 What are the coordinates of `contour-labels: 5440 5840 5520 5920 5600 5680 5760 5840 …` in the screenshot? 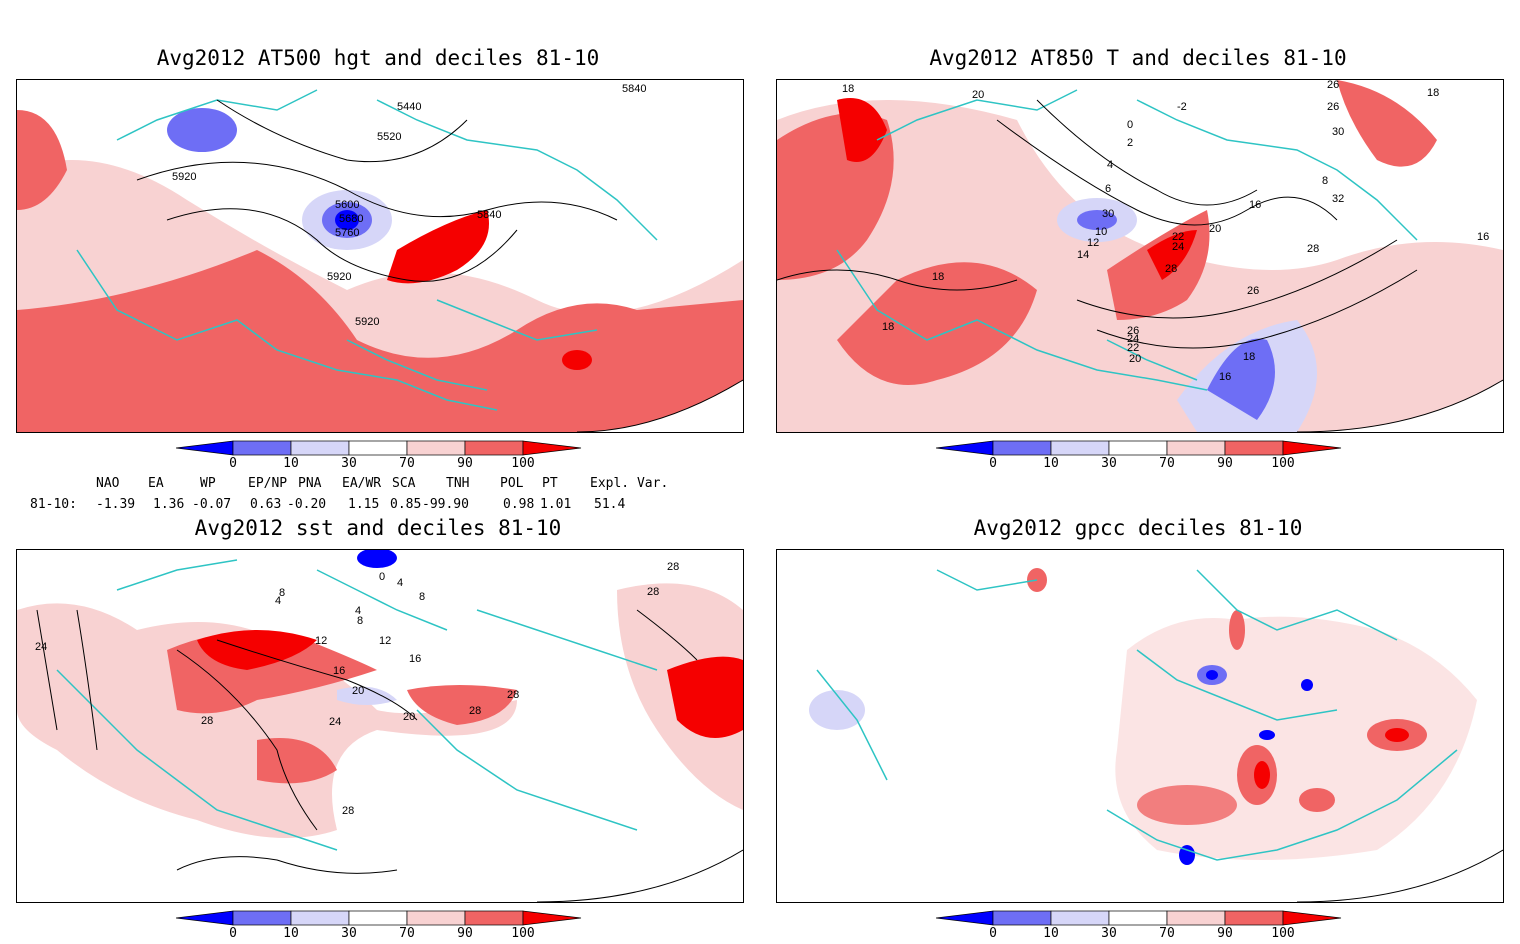 It's located at (409, 205).